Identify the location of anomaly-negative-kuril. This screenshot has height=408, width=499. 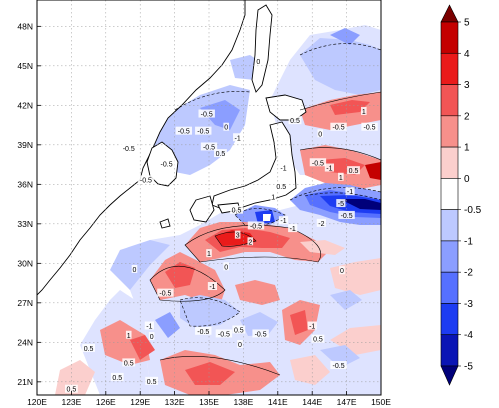
(340, 66).